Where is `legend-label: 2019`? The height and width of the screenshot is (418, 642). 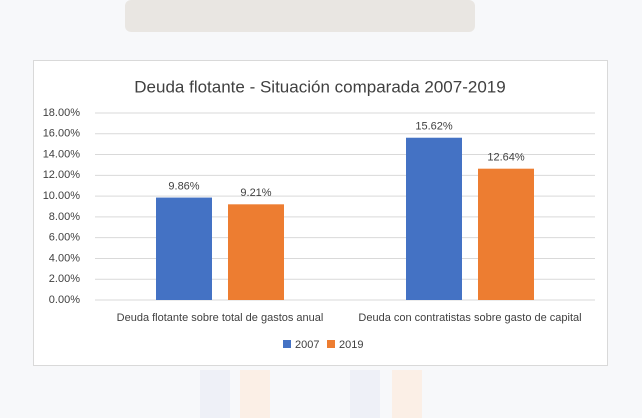
legend-label: 2019 is located at coordinates (351, 345).